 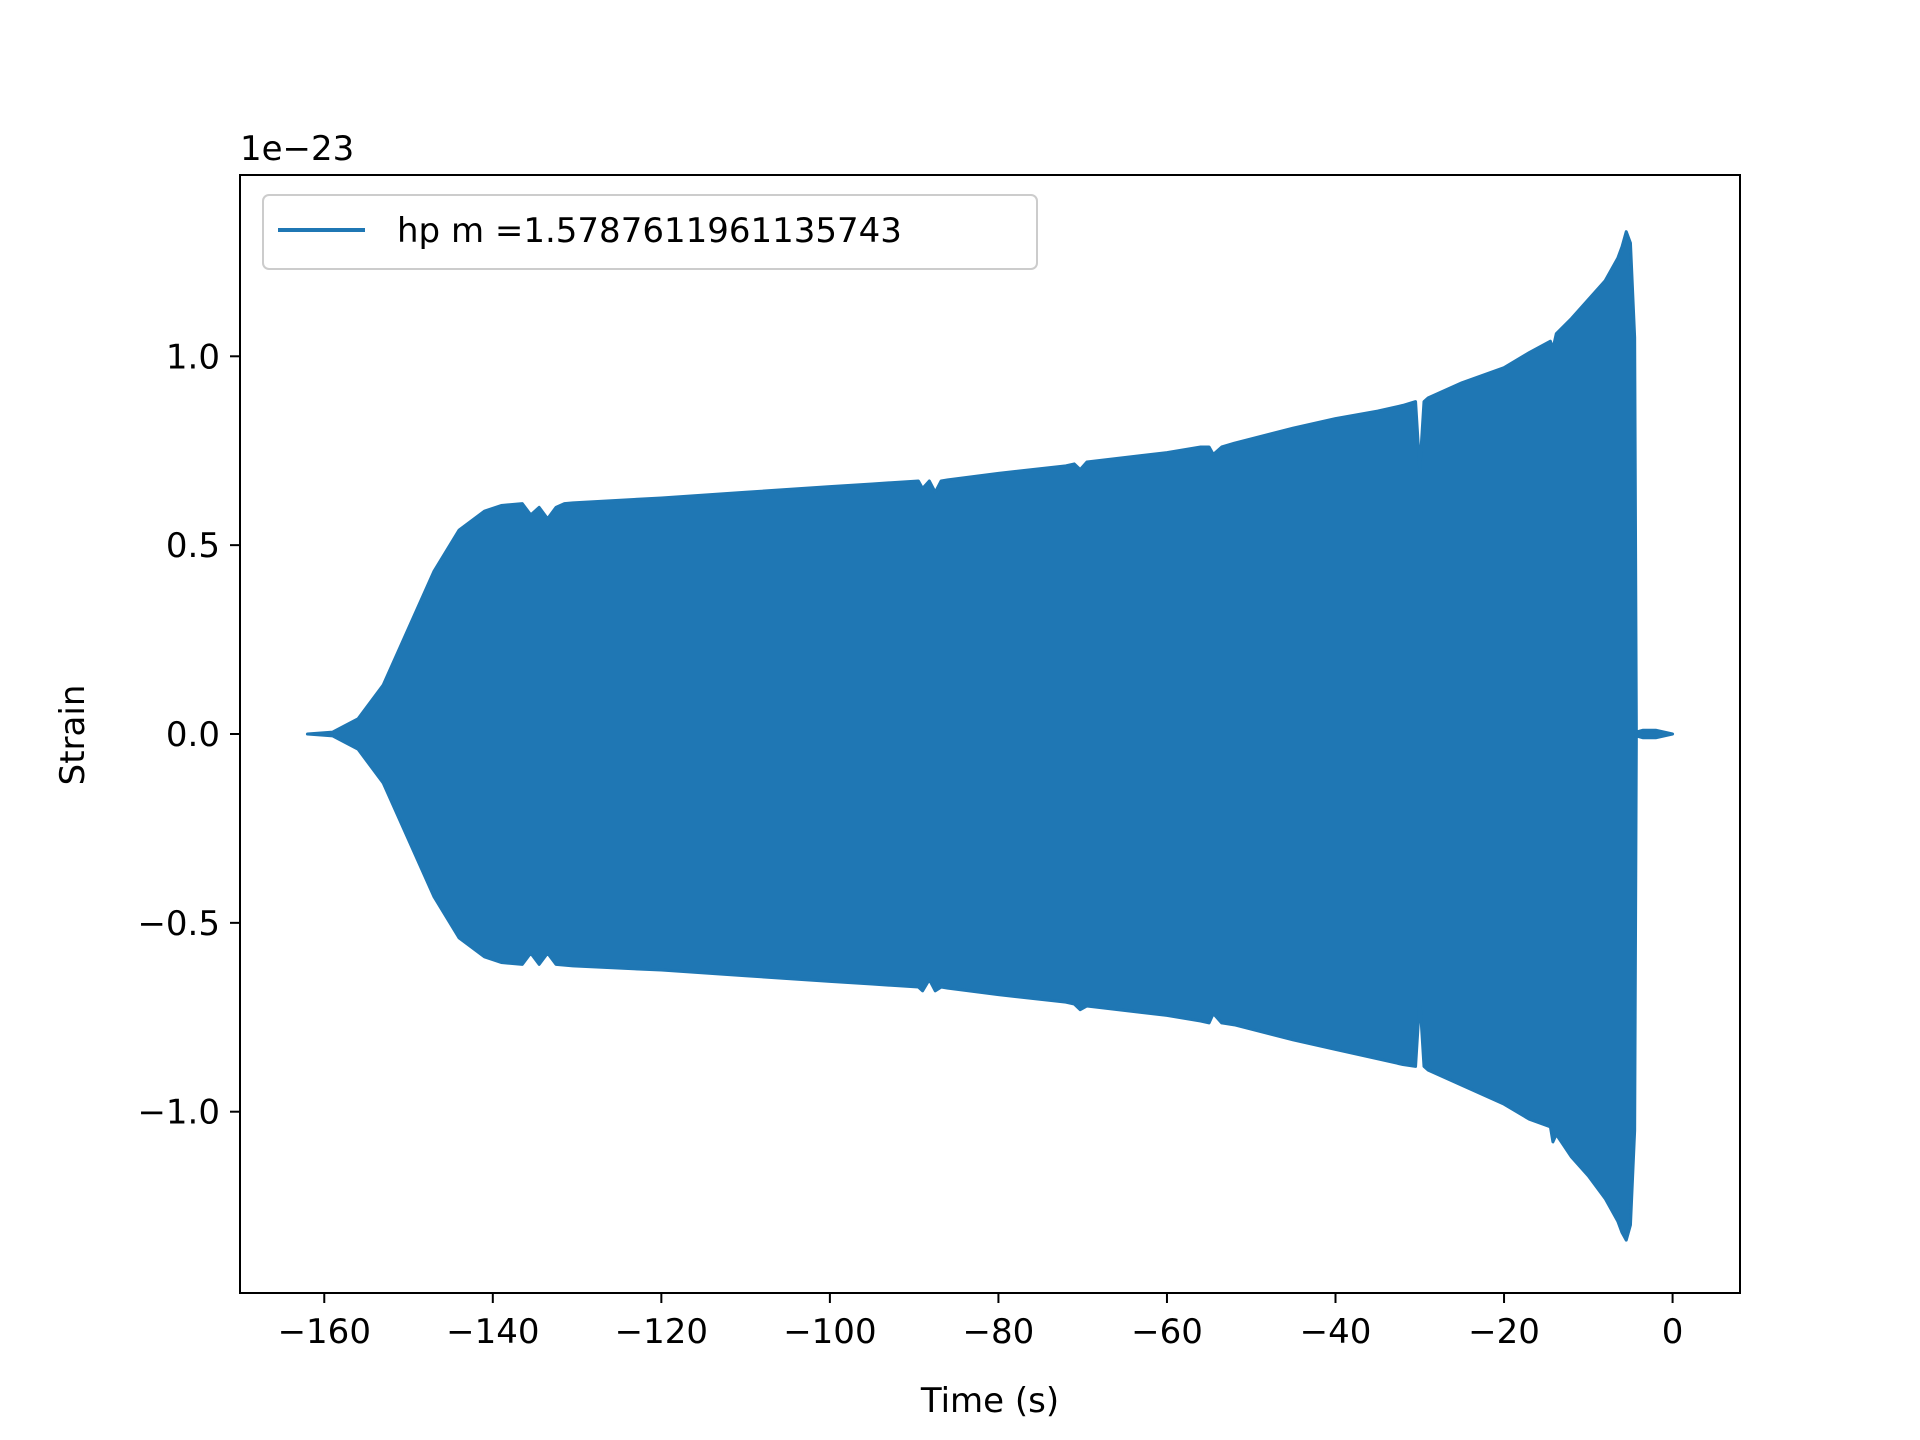 I want to click on x-tick-label: 0, so click(x=1673, y=1332).